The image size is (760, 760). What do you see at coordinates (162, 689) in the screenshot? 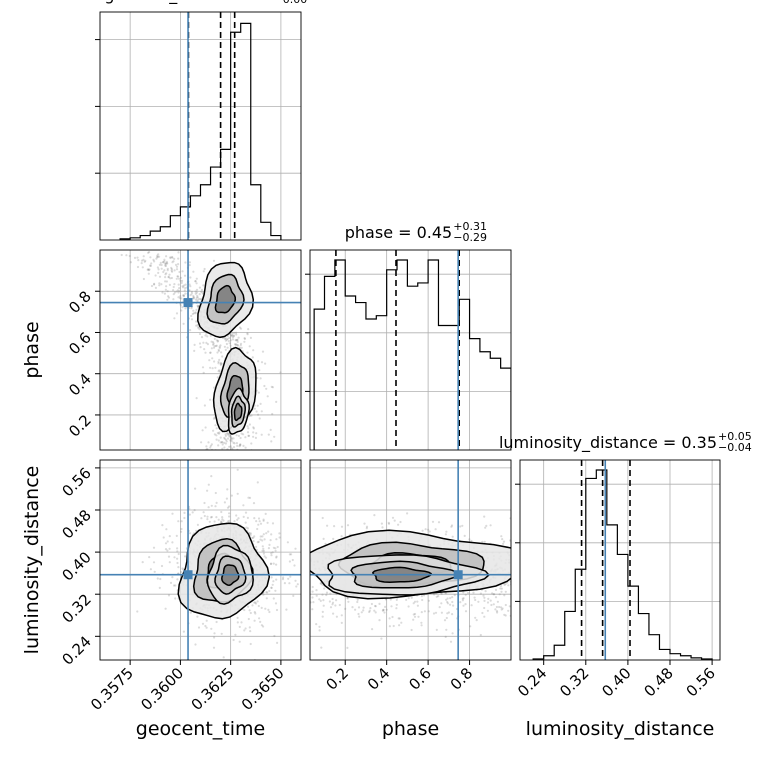
I see `x-tick-label: 0.3600` at bounding box center [162, 689].